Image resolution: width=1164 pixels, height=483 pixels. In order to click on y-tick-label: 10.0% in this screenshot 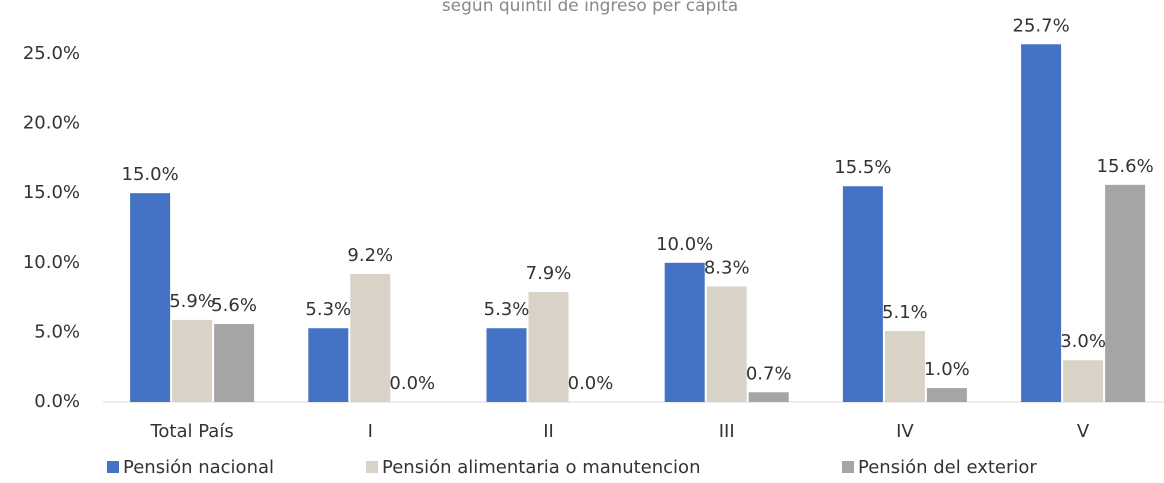, I will do `click(51, 262)`.